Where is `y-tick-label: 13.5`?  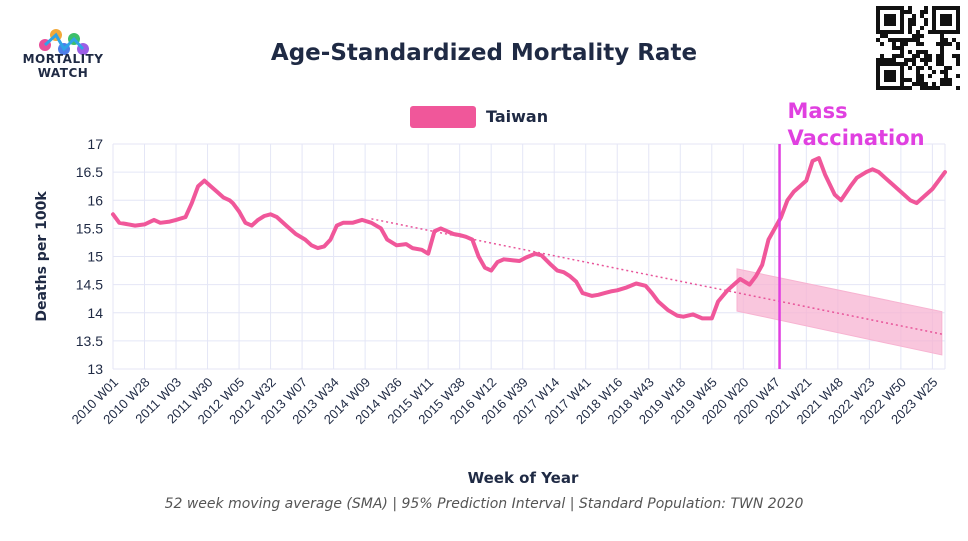
y-tick-label: 13.5 is located at coordinates (89, 341).